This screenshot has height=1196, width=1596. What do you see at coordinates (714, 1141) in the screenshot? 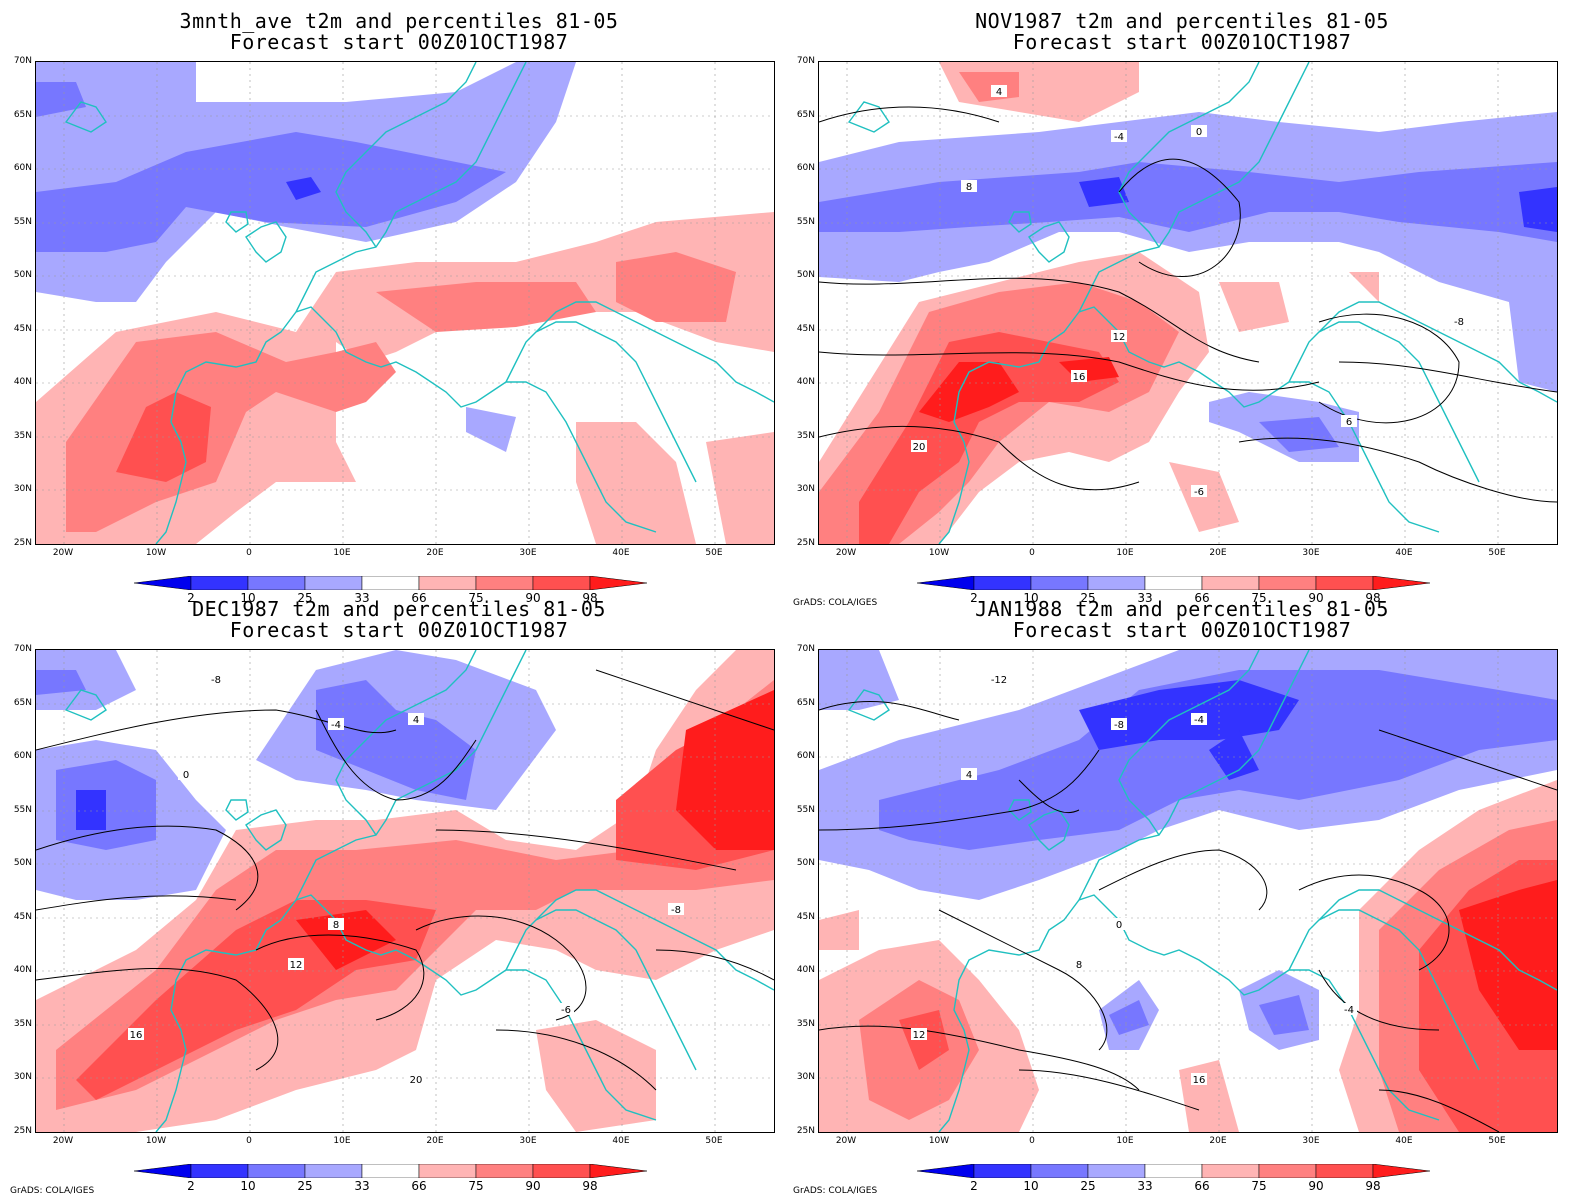
I see `lon-tick-label: 50E` at bounding box center [714, 1141].